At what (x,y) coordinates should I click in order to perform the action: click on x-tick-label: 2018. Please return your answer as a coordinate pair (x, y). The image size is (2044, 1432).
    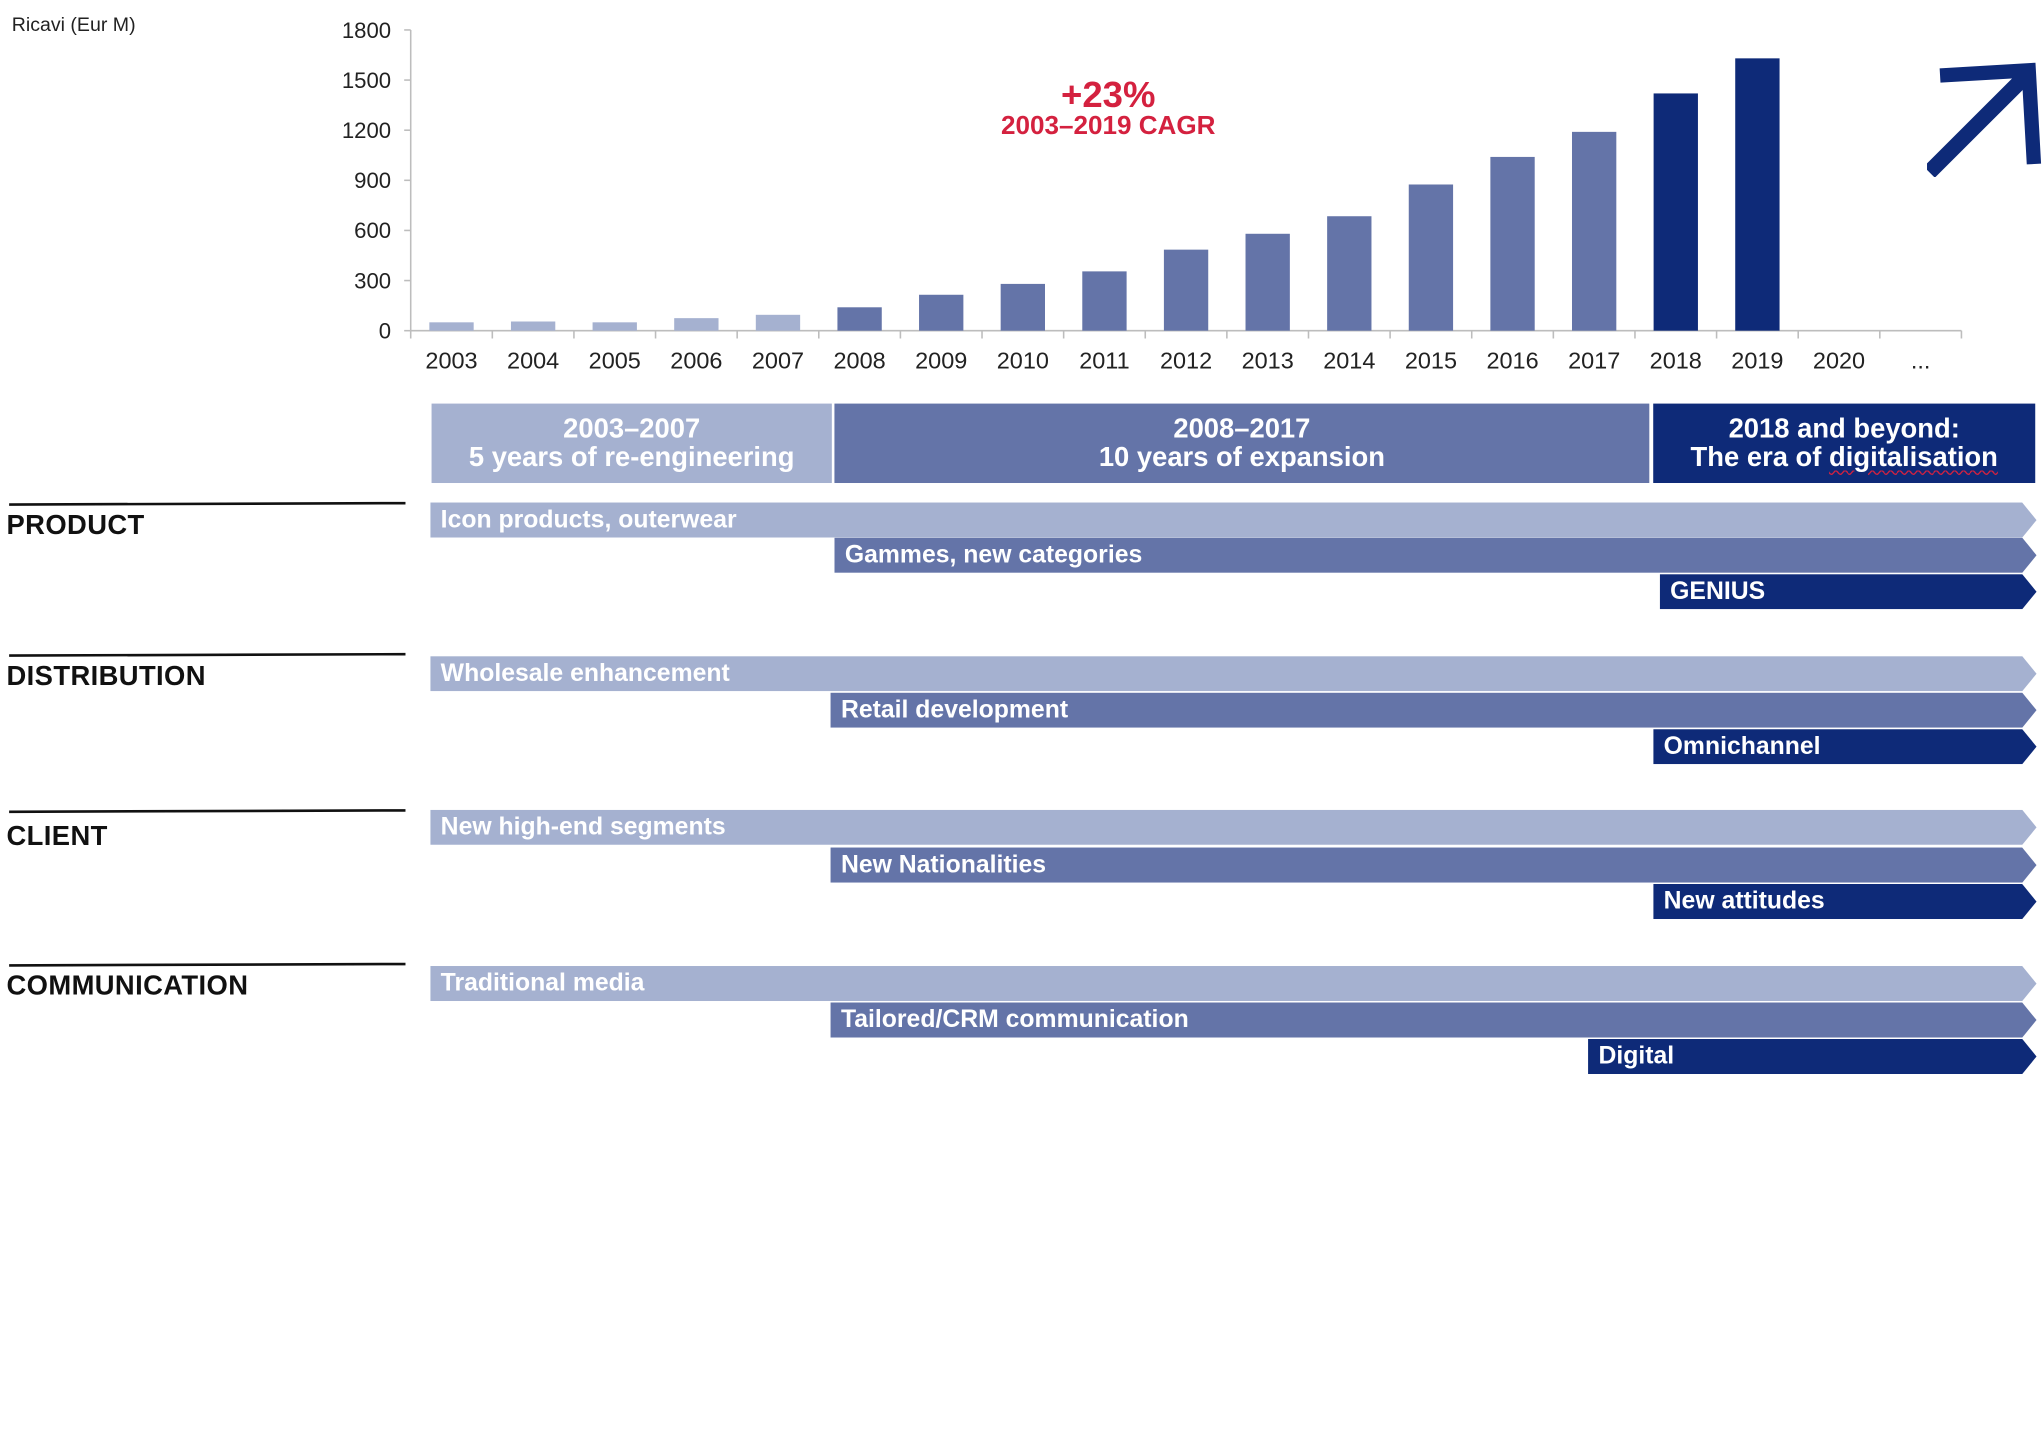
    Looking at the image, I should click on (1676, 360).